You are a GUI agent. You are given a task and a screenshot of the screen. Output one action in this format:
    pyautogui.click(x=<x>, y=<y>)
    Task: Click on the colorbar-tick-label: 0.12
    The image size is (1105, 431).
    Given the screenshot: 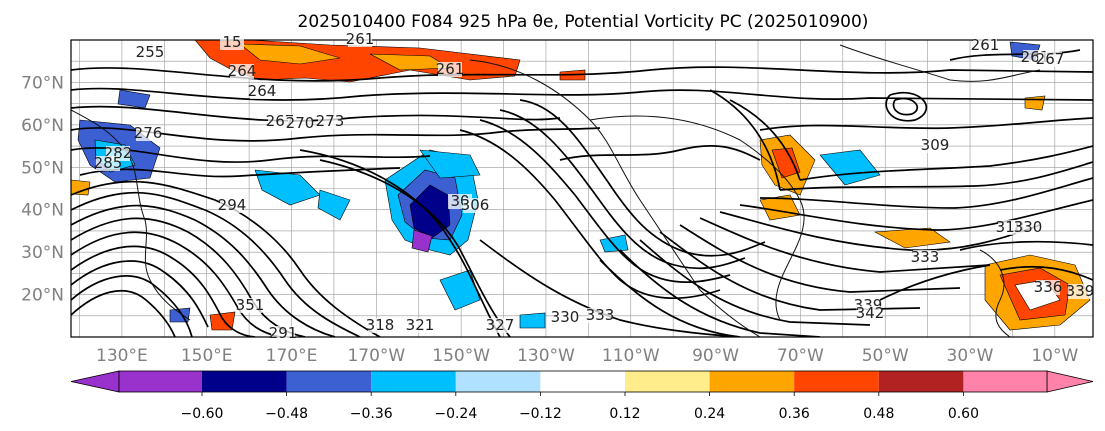 What is the action you would take?
    pyautogui.click(x=624, y=414)
    